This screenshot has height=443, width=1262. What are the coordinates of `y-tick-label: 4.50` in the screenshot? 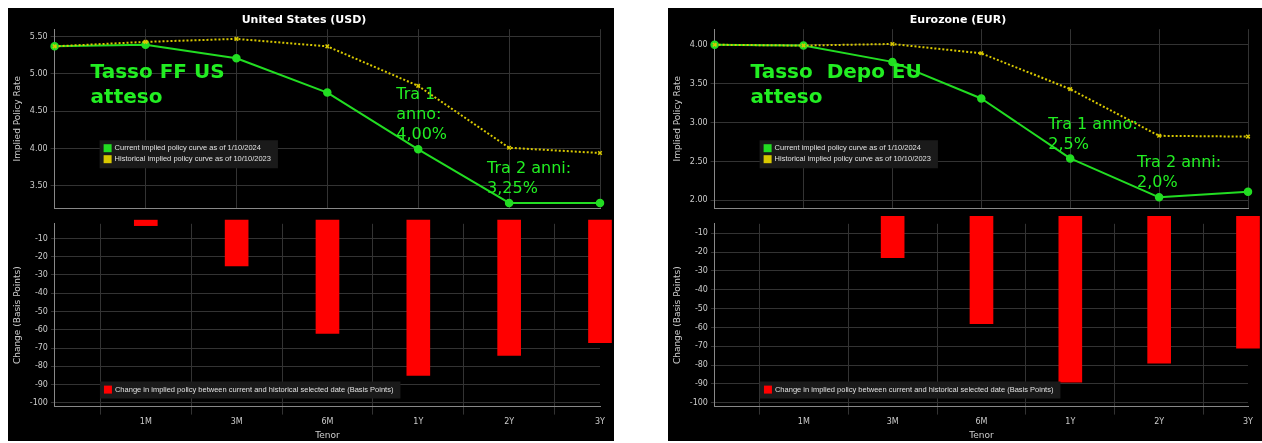 It's located at (38, 111).